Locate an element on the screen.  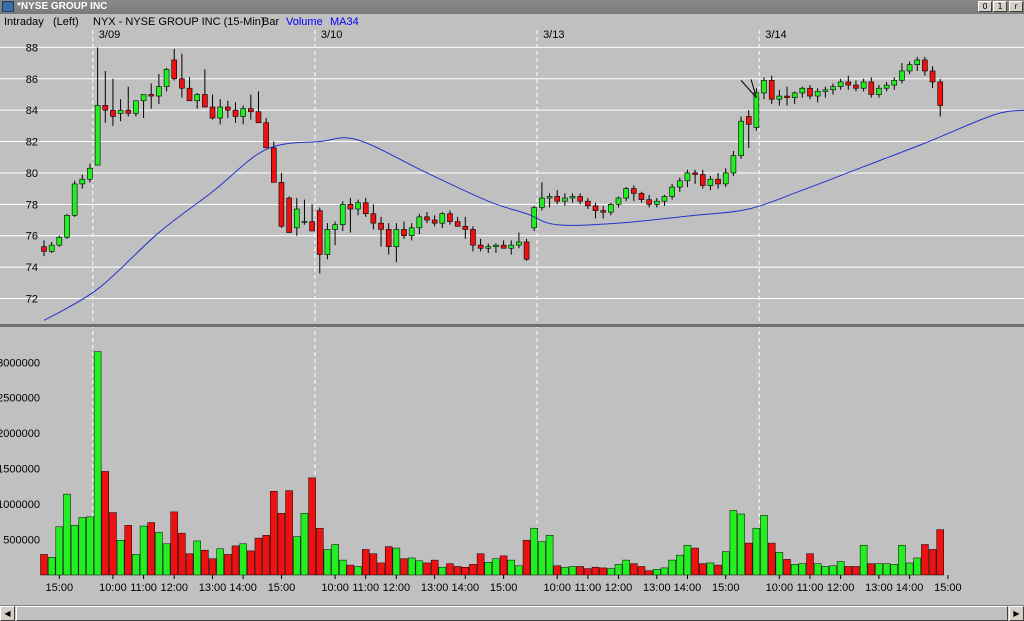
volume-tick-label: 3000000 is located at coordinates (20, 363).